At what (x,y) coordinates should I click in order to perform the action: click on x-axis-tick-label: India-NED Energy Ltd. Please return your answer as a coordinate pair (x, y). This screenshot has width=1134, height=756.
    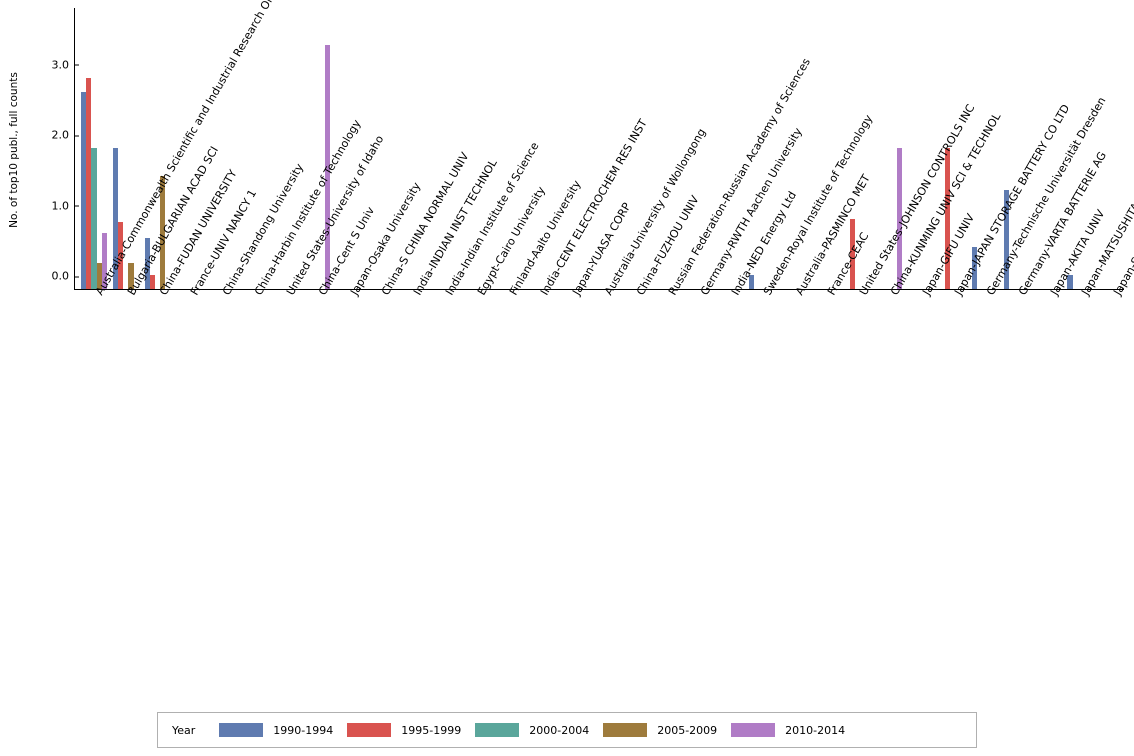
    Looking at the image, I should click on (764, 243).